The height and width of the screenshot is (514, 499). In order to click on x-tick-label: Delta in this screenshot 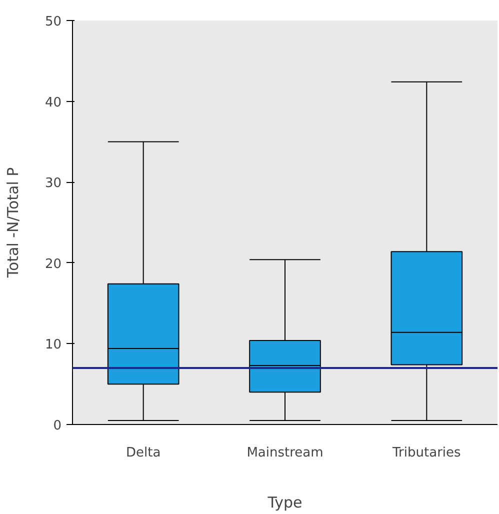, I will do `click(143, 453)`.